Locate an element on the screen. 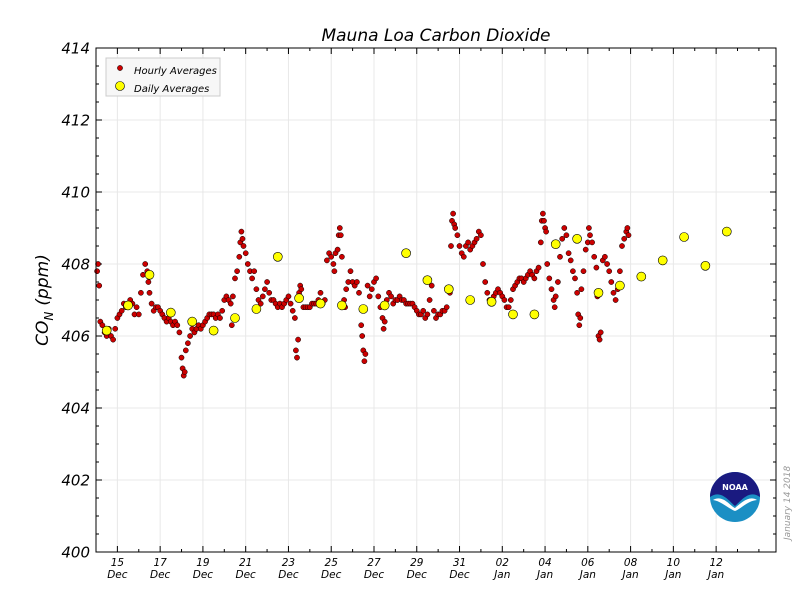 The height and width of the screenshot is (600, 800). chart-title: Mauna Loa Carbon Dioxide is located at coordinates (435, 36).